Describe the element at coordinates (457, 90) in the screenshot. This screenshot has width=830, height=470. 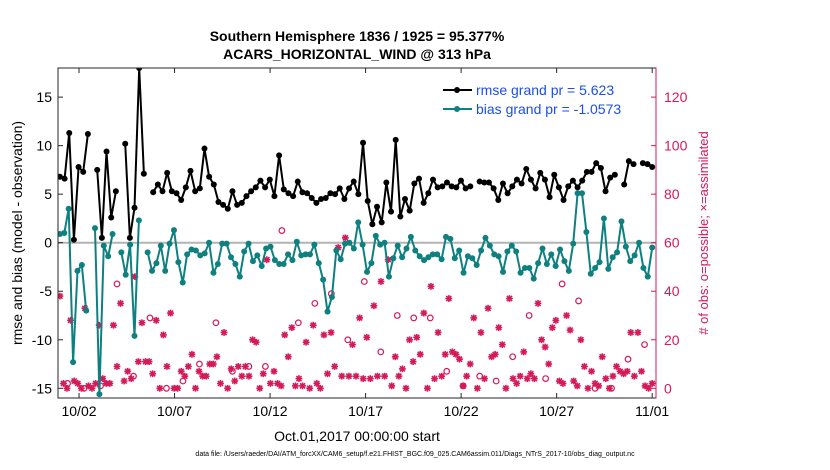
I see `legend-swatch-marker` at that location.